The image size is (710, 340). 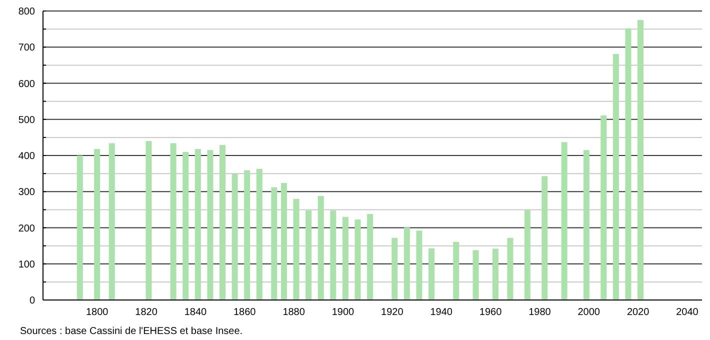 What do you see at coordinates (97, 312) in the screenshot?
I see `x-tick-label: 1800` at bounding box center [97, 312].